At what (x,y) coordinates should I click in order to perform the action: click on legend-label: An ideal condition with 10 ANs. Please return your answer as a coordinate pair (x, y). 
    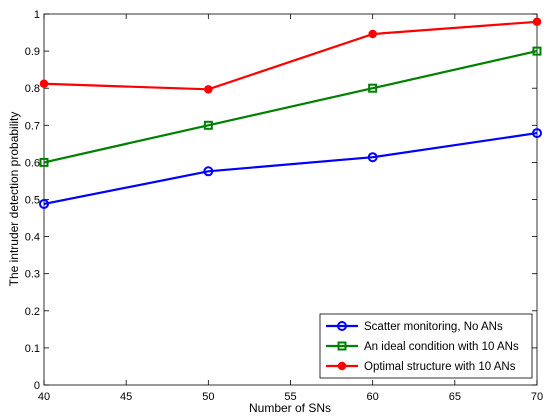
    Looking at the image, I should click on (441, 347).